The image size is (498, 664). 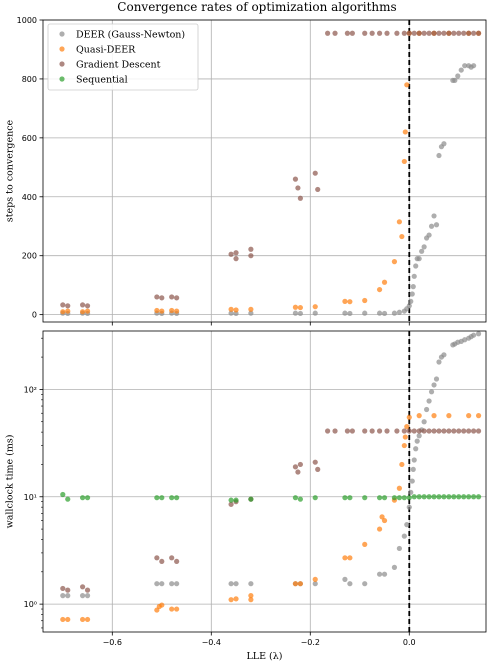 What do you see at coordinates (27, 20) in the screenshot?
I see `y-tick-label: 1000` at bounding box center [27, 20].